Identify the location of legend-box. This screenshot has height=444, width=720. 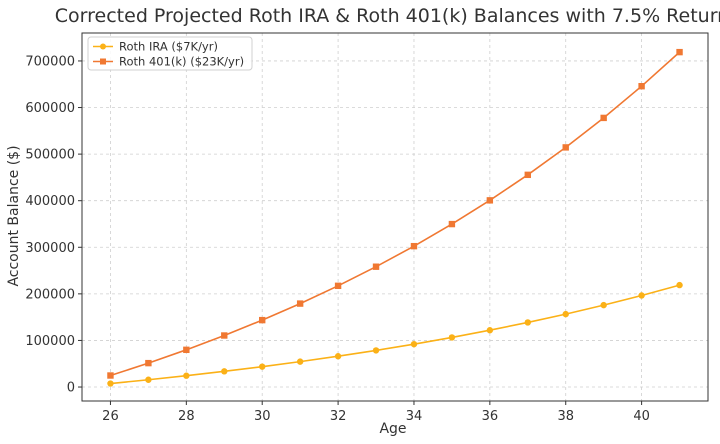
(170, 53).